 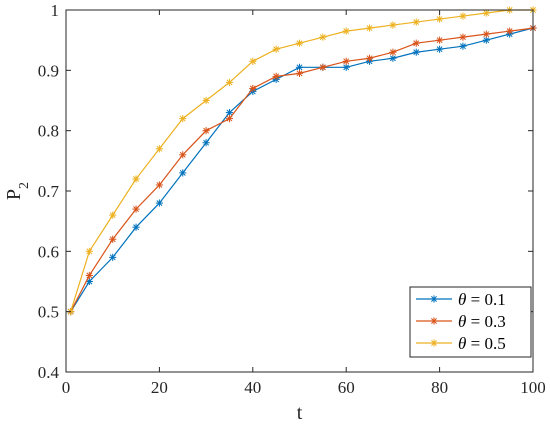 I want to click on y-tick-label: 0.7, so click(x=49, y=191).